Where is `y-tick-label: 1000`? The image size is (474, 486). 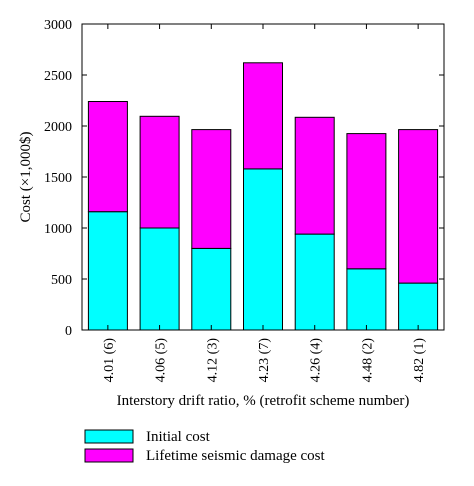 y-tick-label: 1000 is located at coordinates (58, 229).